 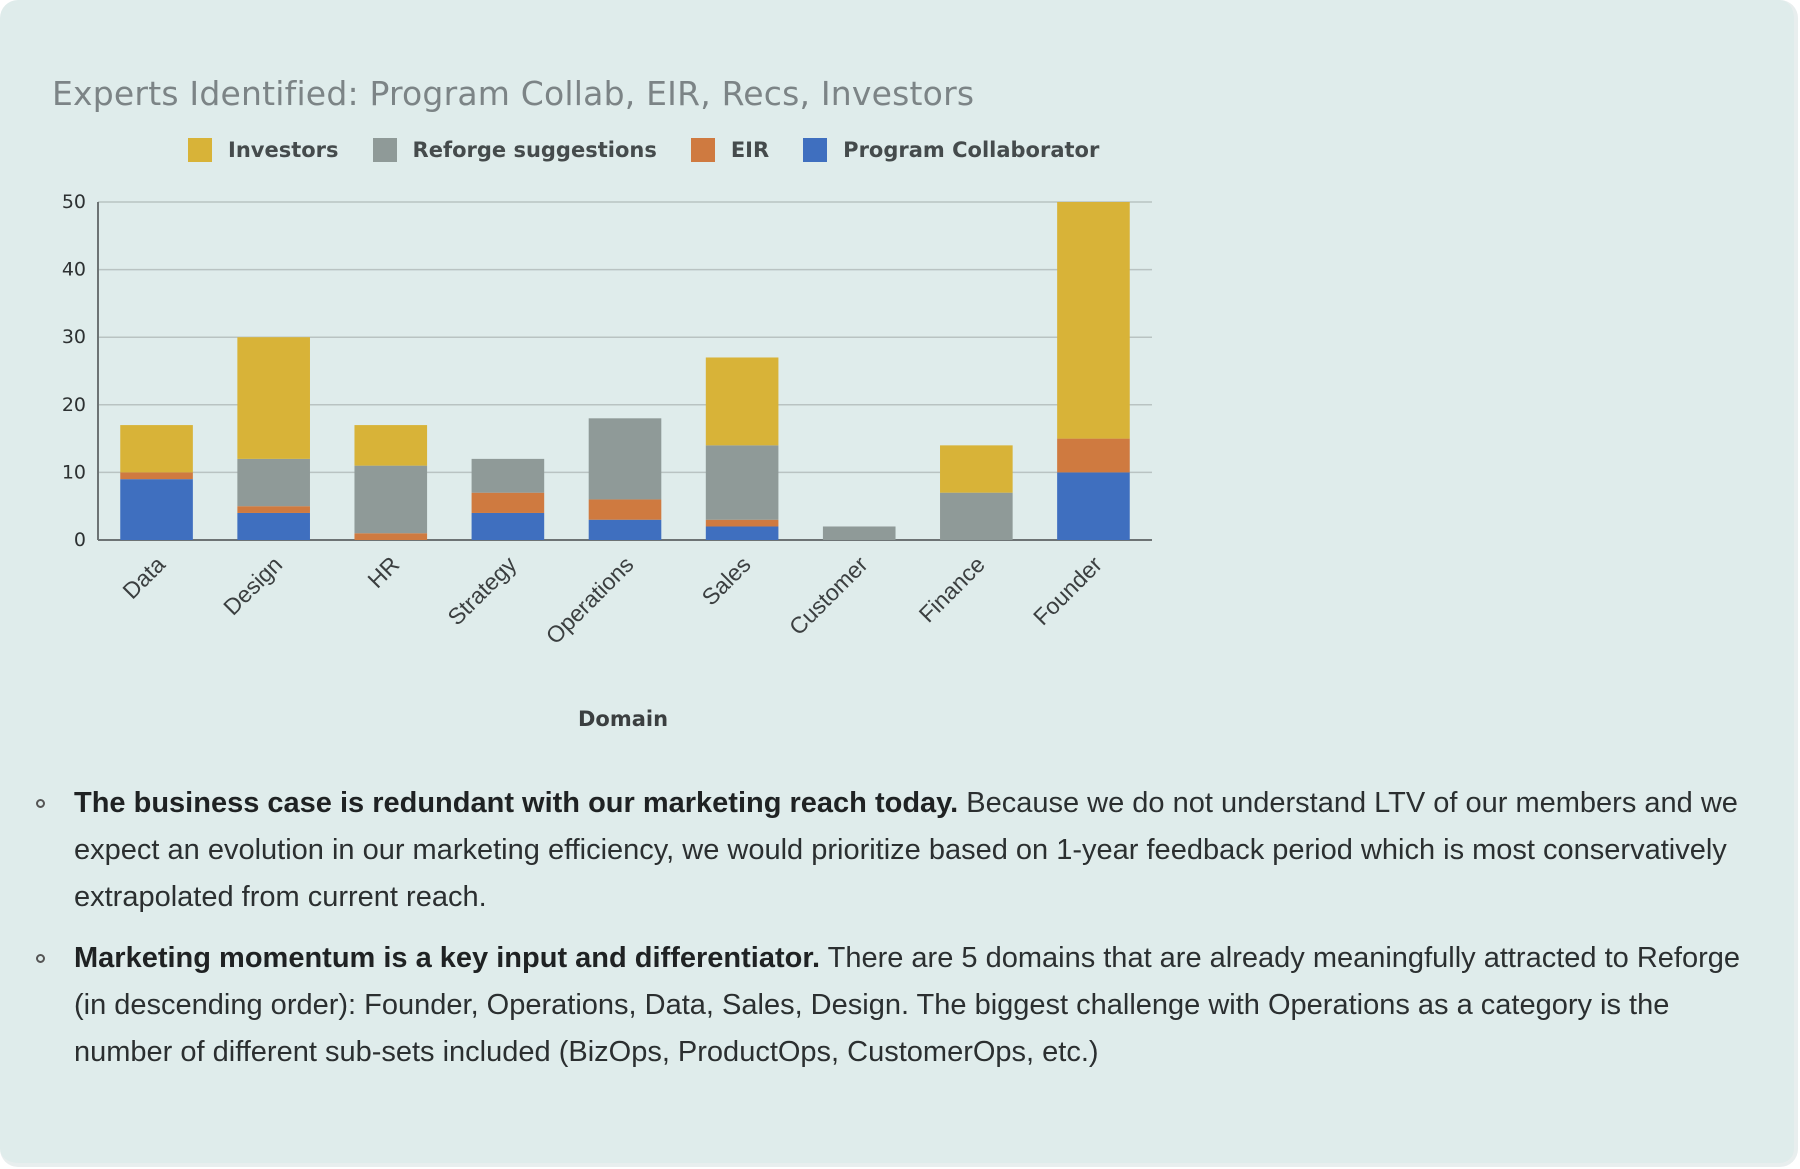 I want to click on legend-item: Reforge suggestions, so click(x=514, y=150).